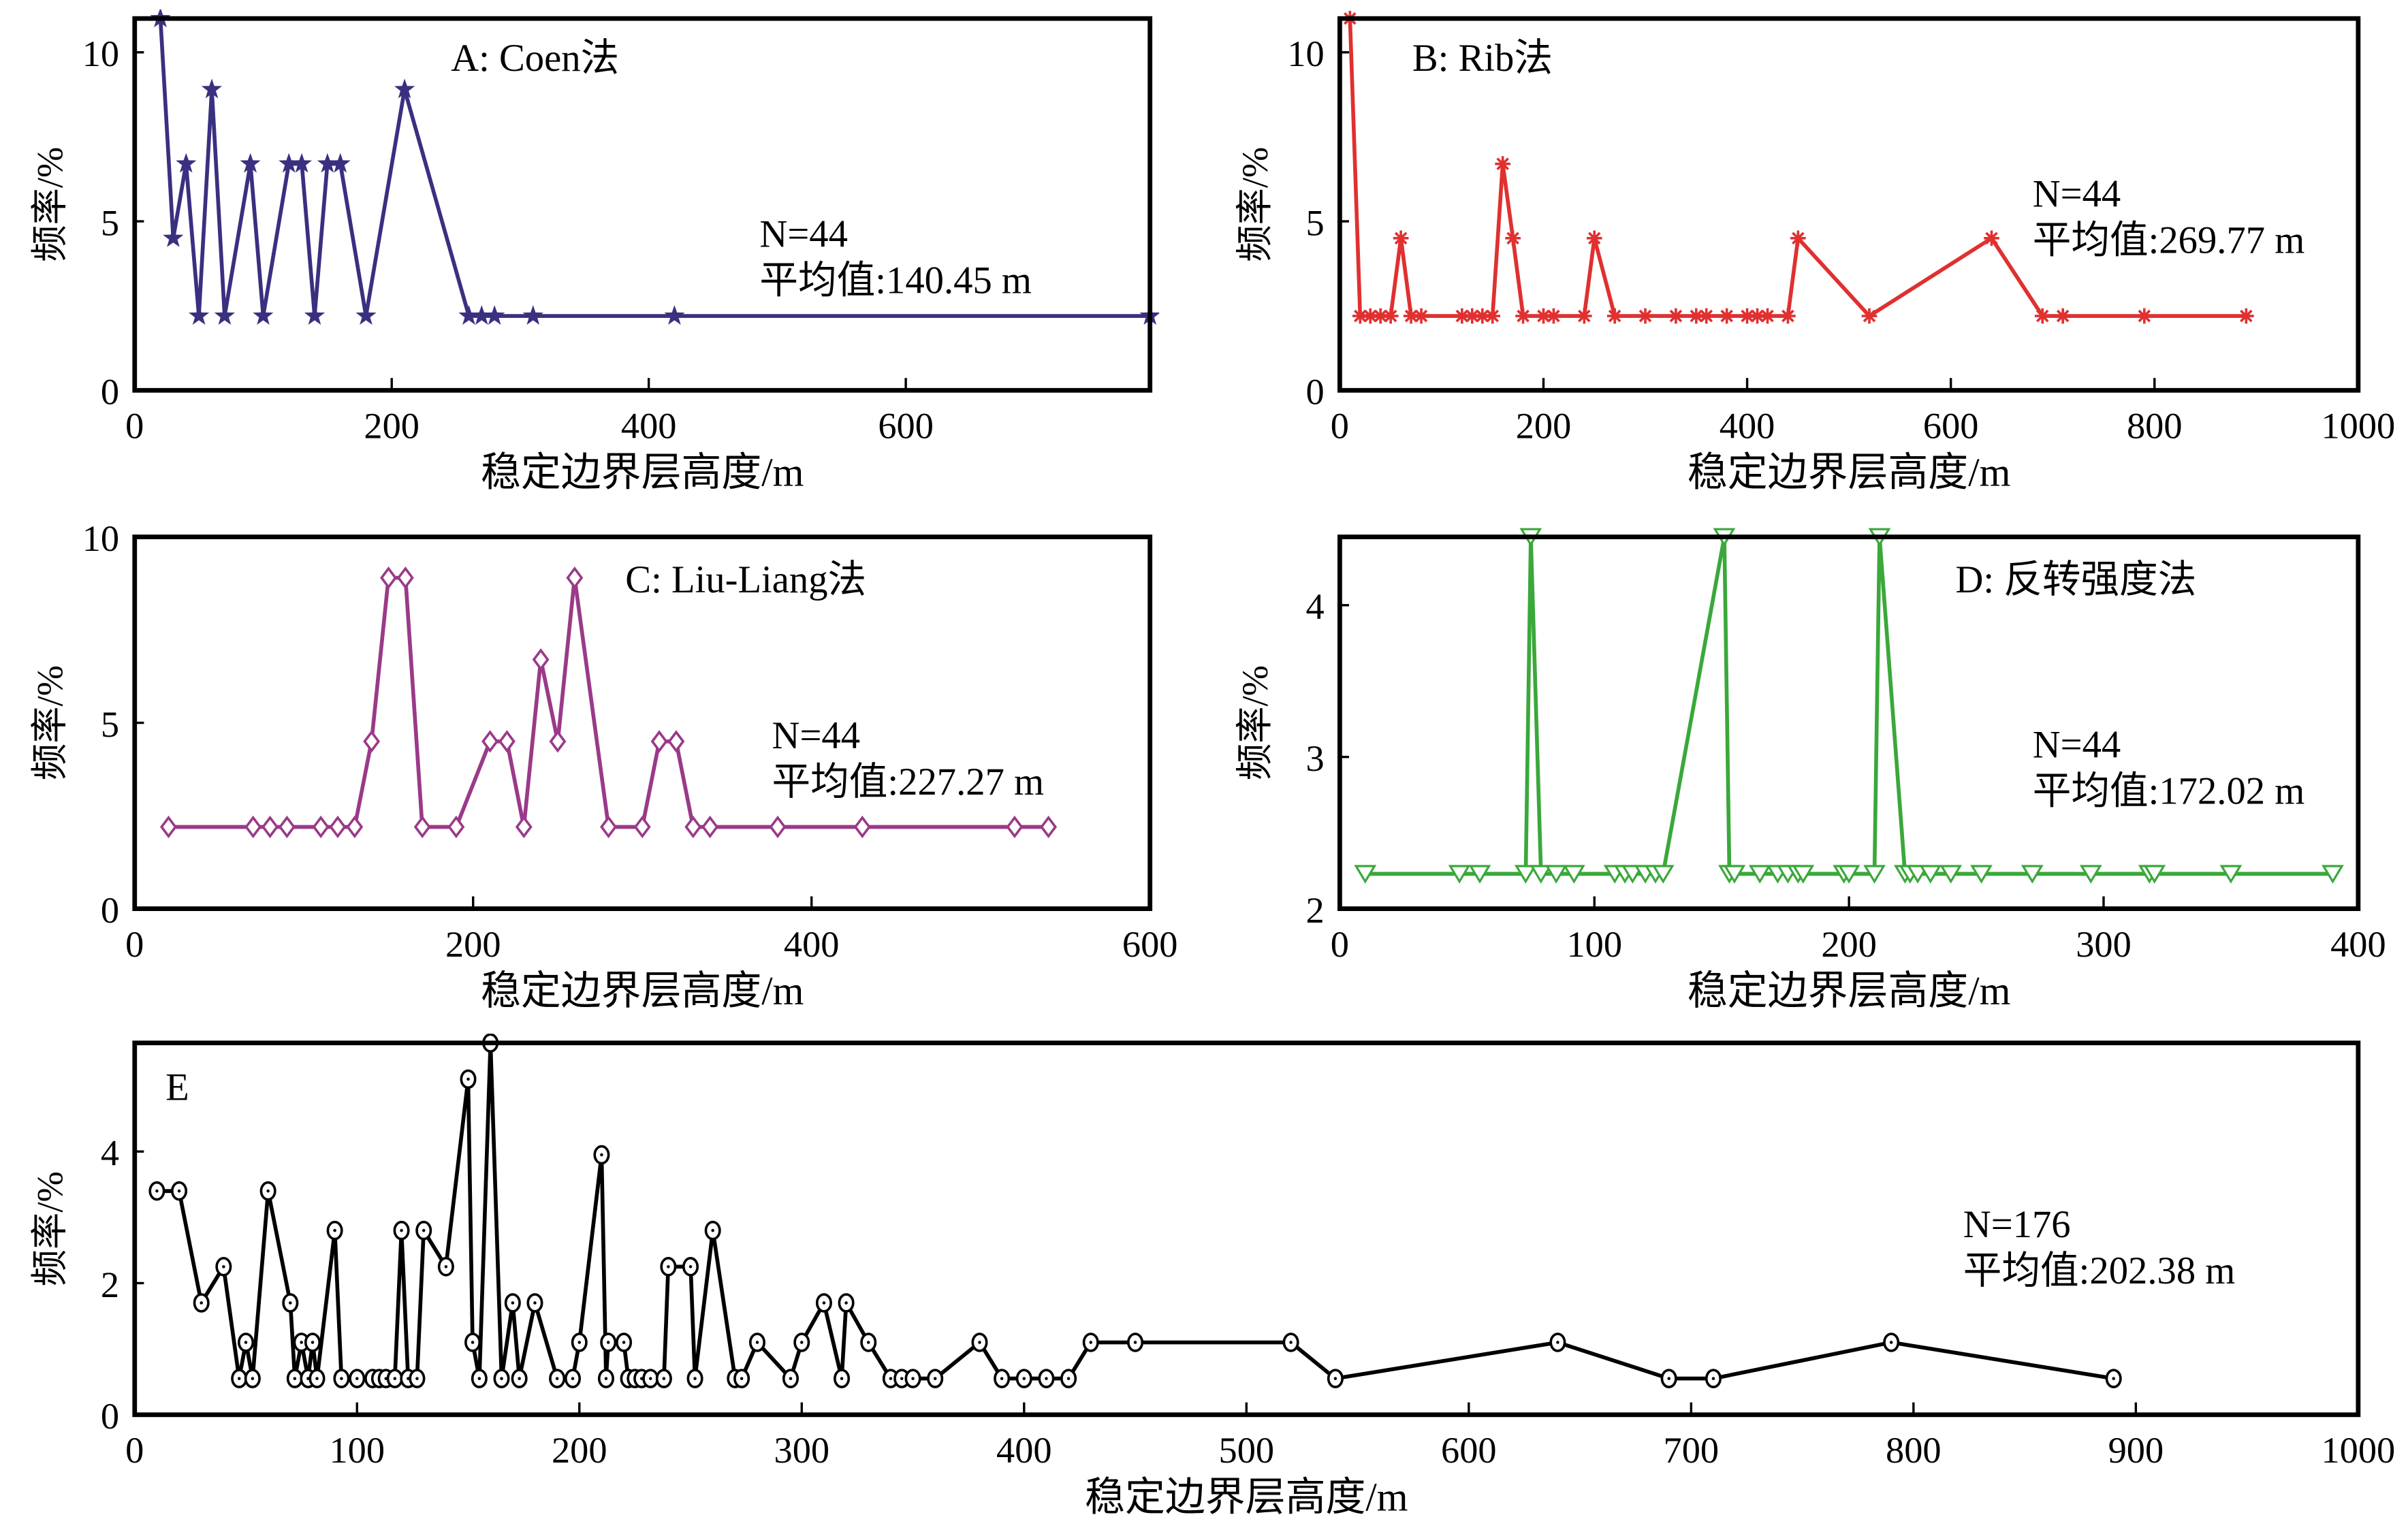 This screenshot has width=2408, height=1532. I want to click on x-tick-label: 900, so click(2136, 1450).